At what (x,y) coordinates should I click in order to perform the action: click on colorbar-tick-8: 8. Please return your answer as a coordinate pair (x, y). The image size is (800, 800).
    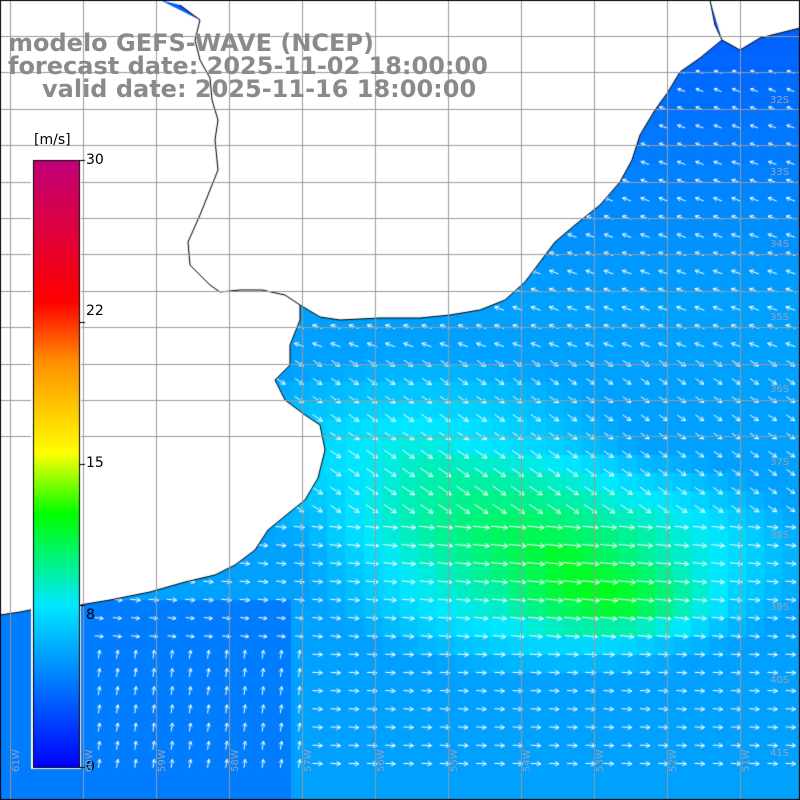
    Looking at the image, I should click on (90, 615).